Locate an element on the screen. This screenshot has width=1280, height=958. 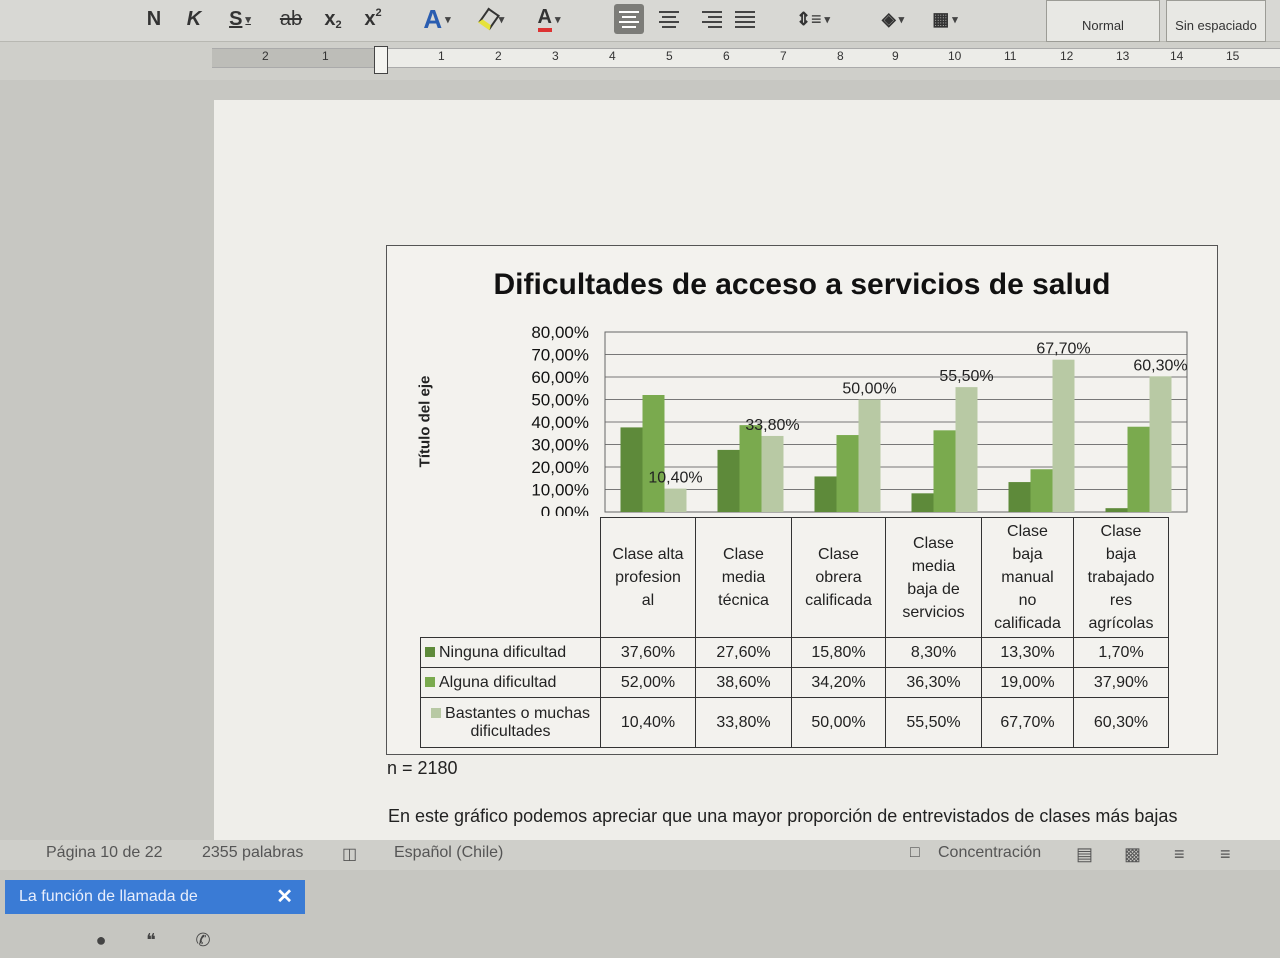
text-effects-button: A ▾ is located at coordinates (437, 18).